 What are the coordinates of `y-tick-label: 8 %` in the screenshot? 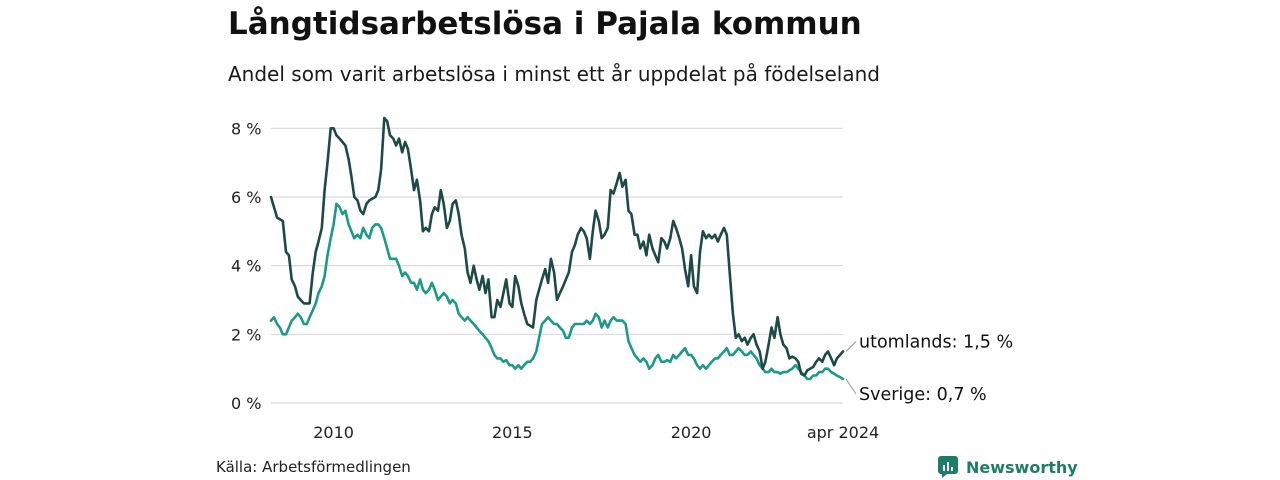 It's located at (246, 128).